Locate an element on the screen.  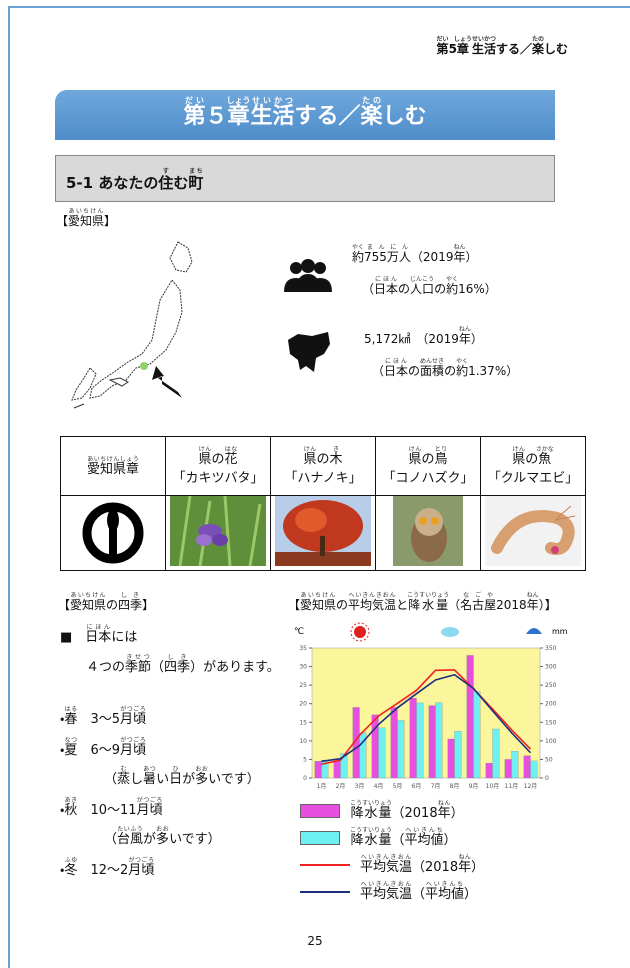
ruby-base: 冬 is located at coordinates (71, 870).